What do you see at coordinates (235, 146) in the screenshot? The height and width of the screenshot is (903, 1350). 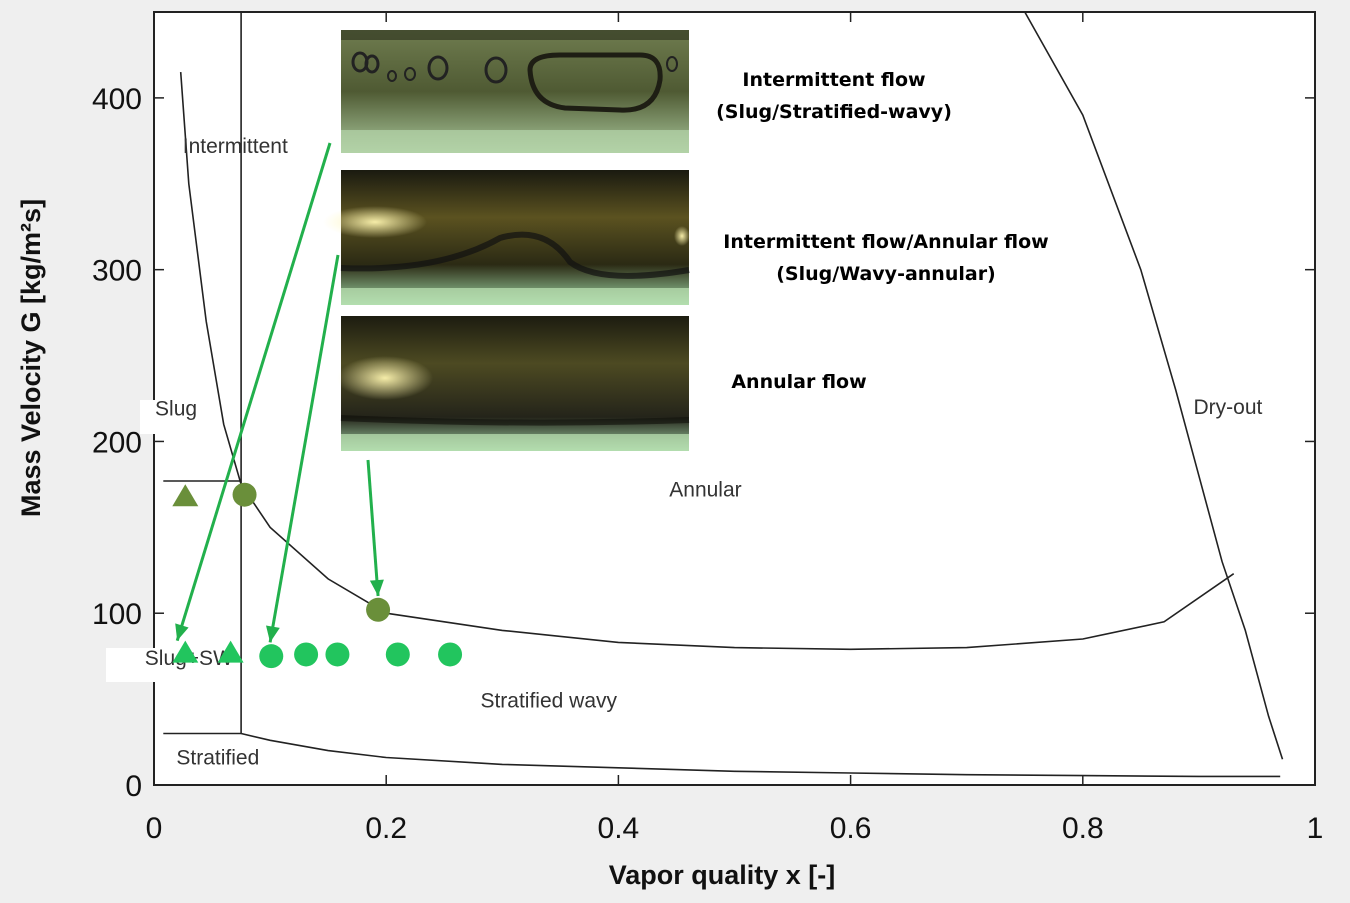 I see `region-label-intermittent: Intermittent` at bounding box center [235, 146].